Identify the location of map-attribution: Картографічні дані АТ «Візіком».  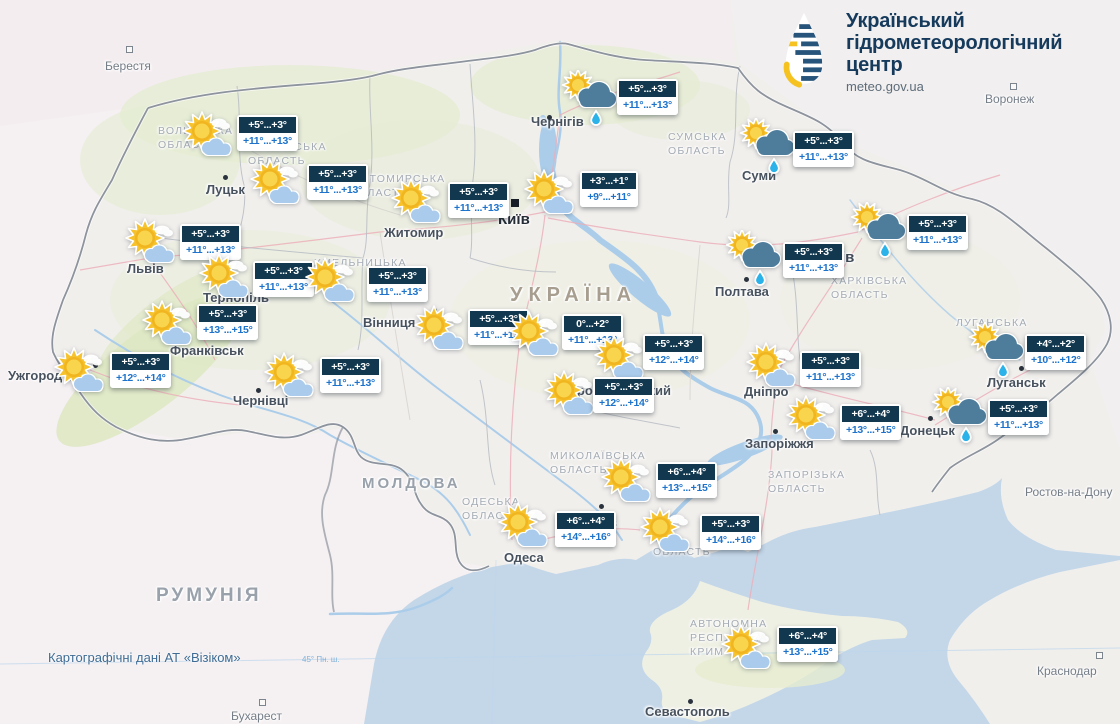
(144, 657).